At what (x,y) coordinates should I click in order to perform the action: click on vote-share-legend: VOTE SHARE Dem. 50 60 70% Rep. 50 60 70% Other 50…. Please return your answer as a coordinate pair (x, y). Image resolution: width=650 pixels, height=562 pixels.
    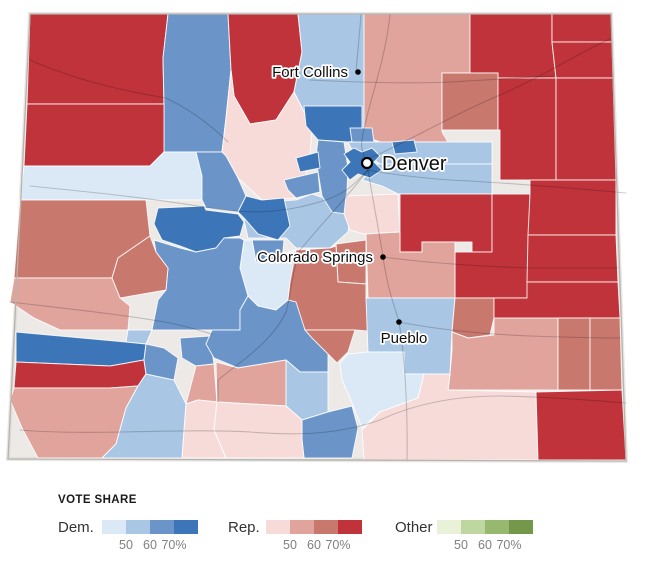
    Looking at the image, I should click on (325, 520).